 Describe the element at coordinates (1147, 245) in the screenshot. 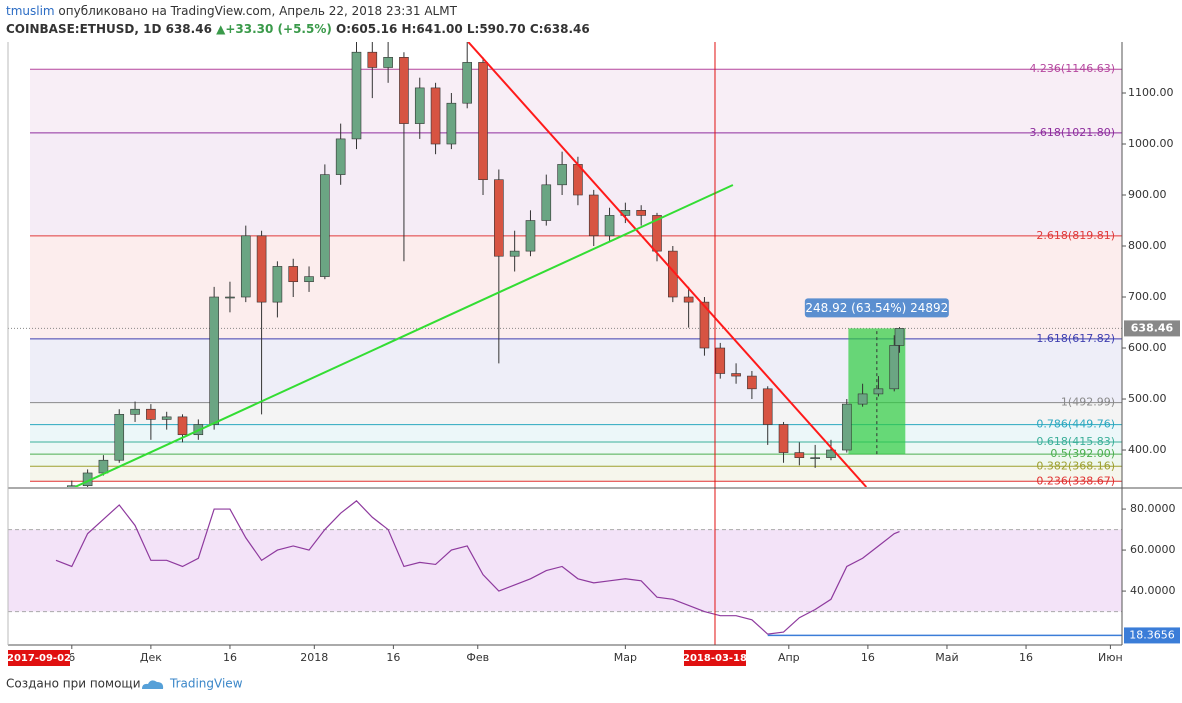

I see `y-tick-label: 800.00` at that location.